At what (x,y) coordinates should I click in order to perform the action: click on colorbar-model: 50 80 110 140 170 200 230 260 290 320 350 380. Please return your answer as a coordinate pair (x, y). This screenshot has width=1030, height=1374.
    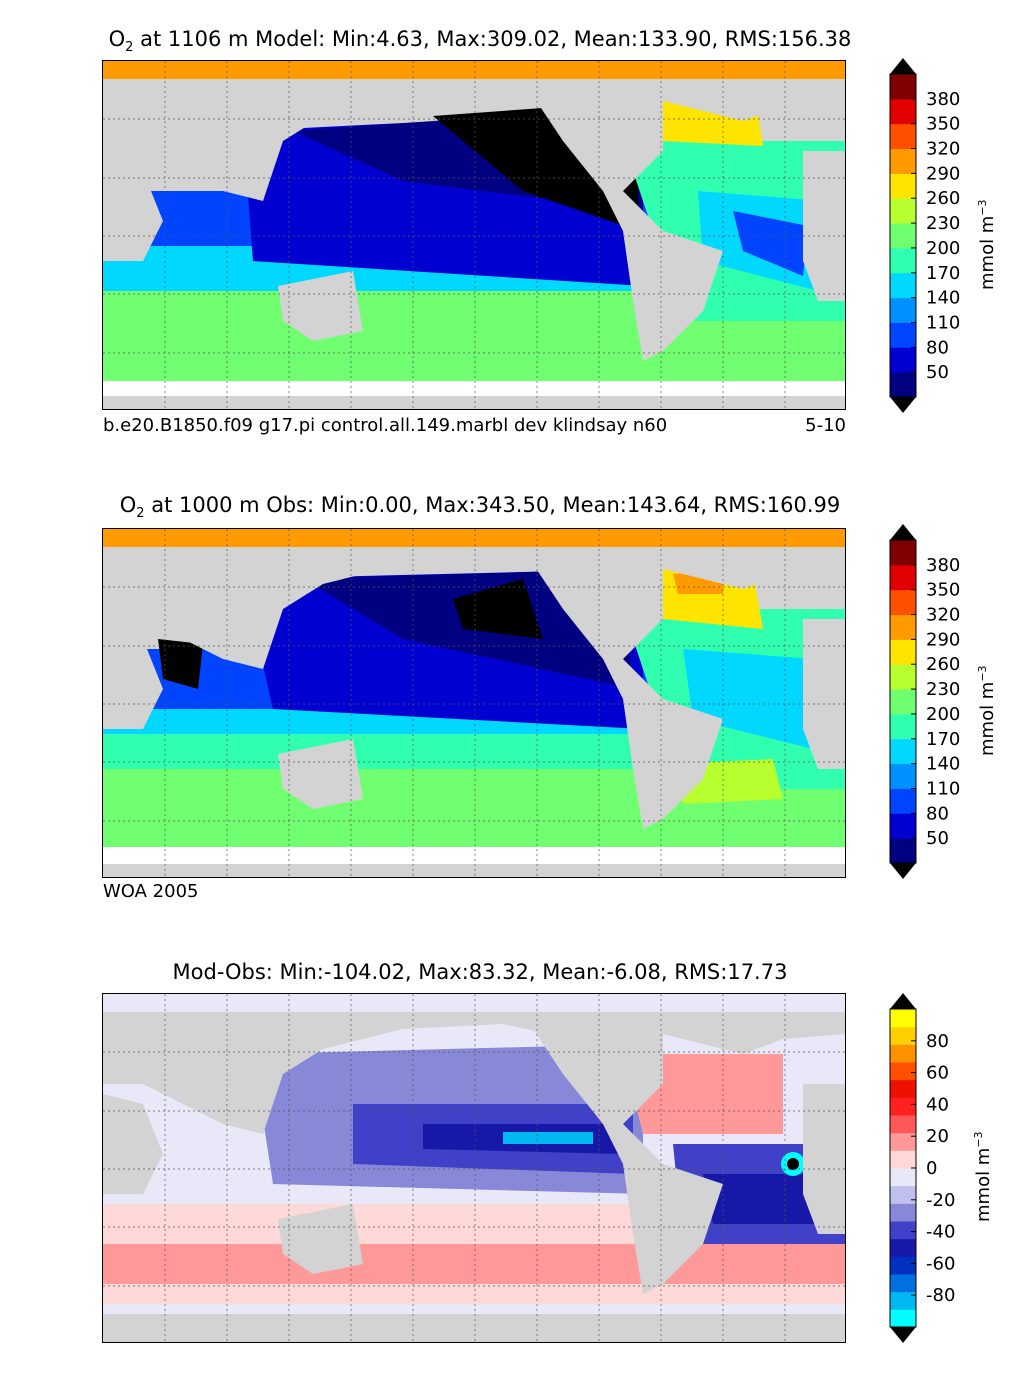
    Looking at the image, I should click on (924, 235).